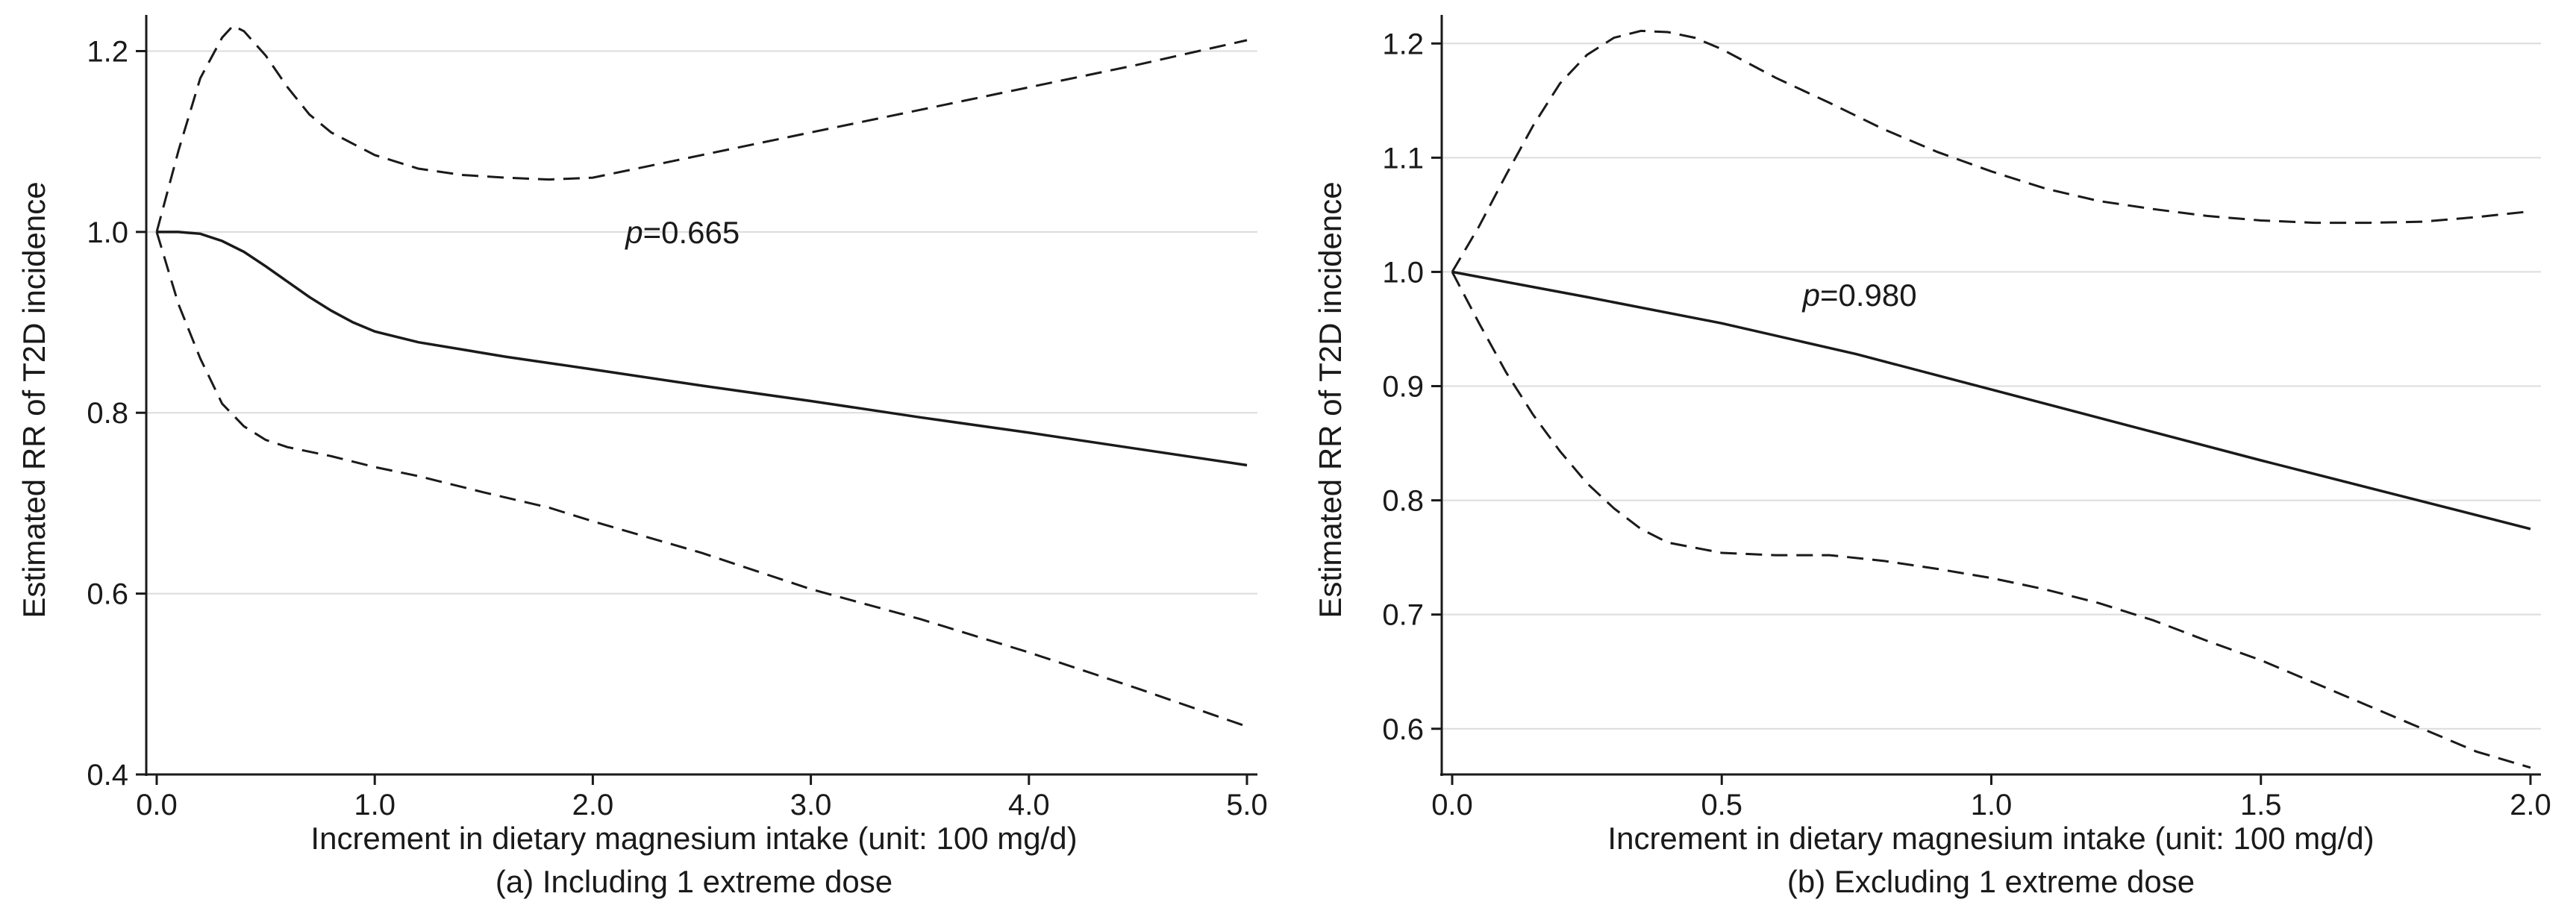 This screenshot has width=2576, height=911. What do you see at coordinates (702, 349) in the screenshot?
I see `panel-a-series-estimated-rr` at bounding box center [702, 349].